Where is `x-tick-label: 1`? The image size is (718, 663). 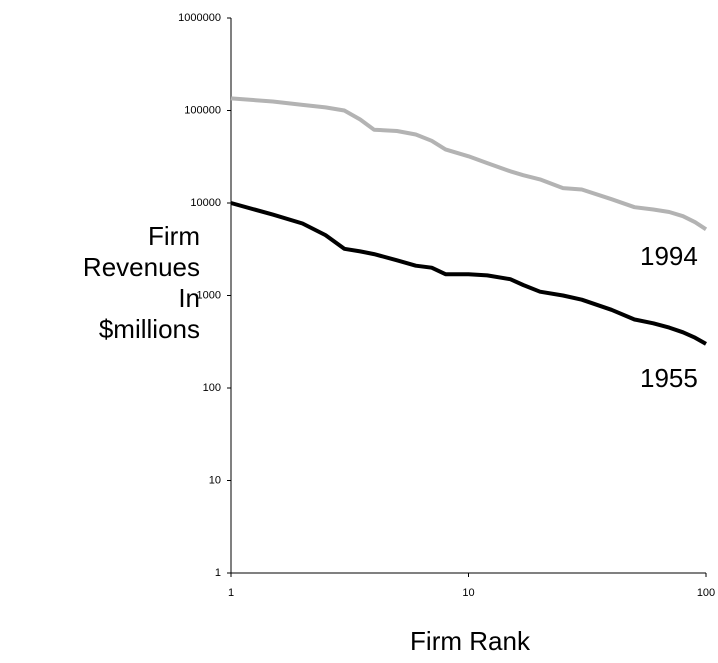
x-tick-label: 1 is located at coordinates (231, 593).